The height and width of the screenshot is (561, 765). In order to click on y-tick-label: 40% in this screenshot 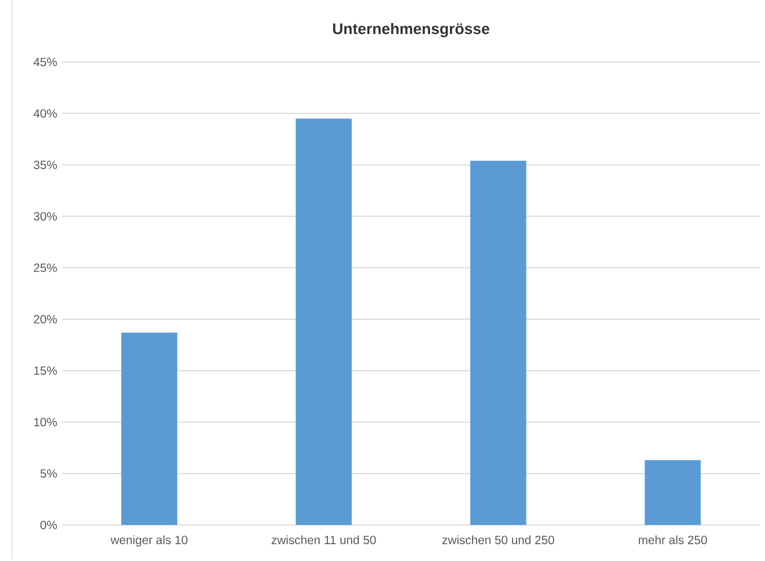, I will do `click(45, 113)`.